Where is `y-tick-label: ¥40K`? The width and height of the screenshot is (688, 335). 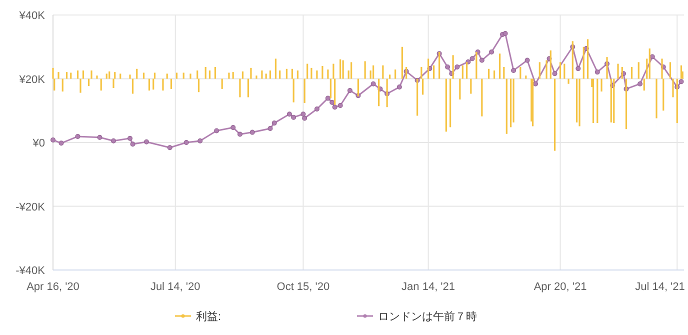
y-tick-label: ¥40K is located at coordinates (32, 16).